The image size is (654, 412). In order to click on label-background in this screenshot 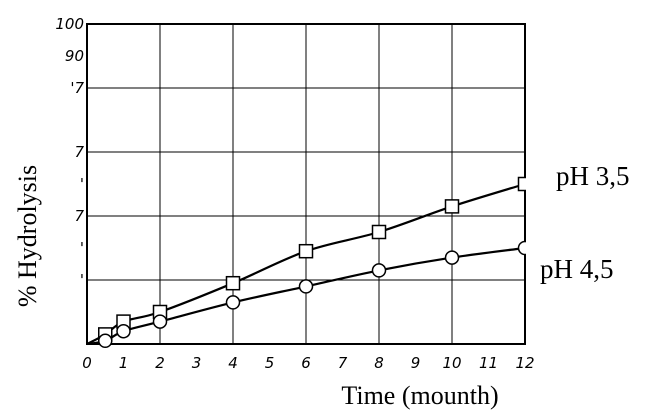, I will do `click(590, 230)`.